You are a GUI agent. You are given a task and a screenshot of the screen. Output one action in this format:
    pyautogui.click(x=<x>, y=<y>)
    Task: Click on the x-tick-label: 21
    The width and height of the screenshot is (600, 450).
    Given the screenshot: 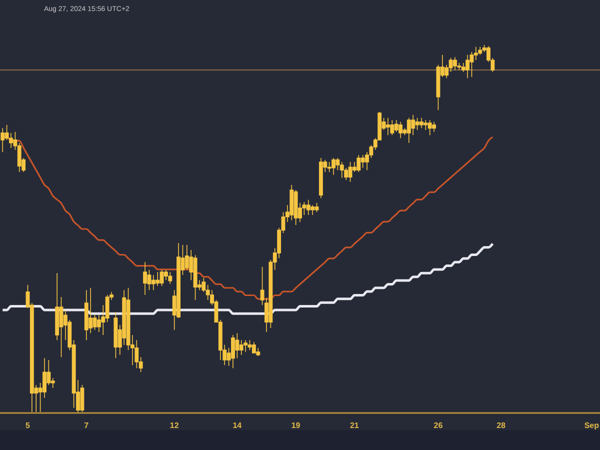 What is the action you would take?
    pyautogui.click(x=355, y=425)
    